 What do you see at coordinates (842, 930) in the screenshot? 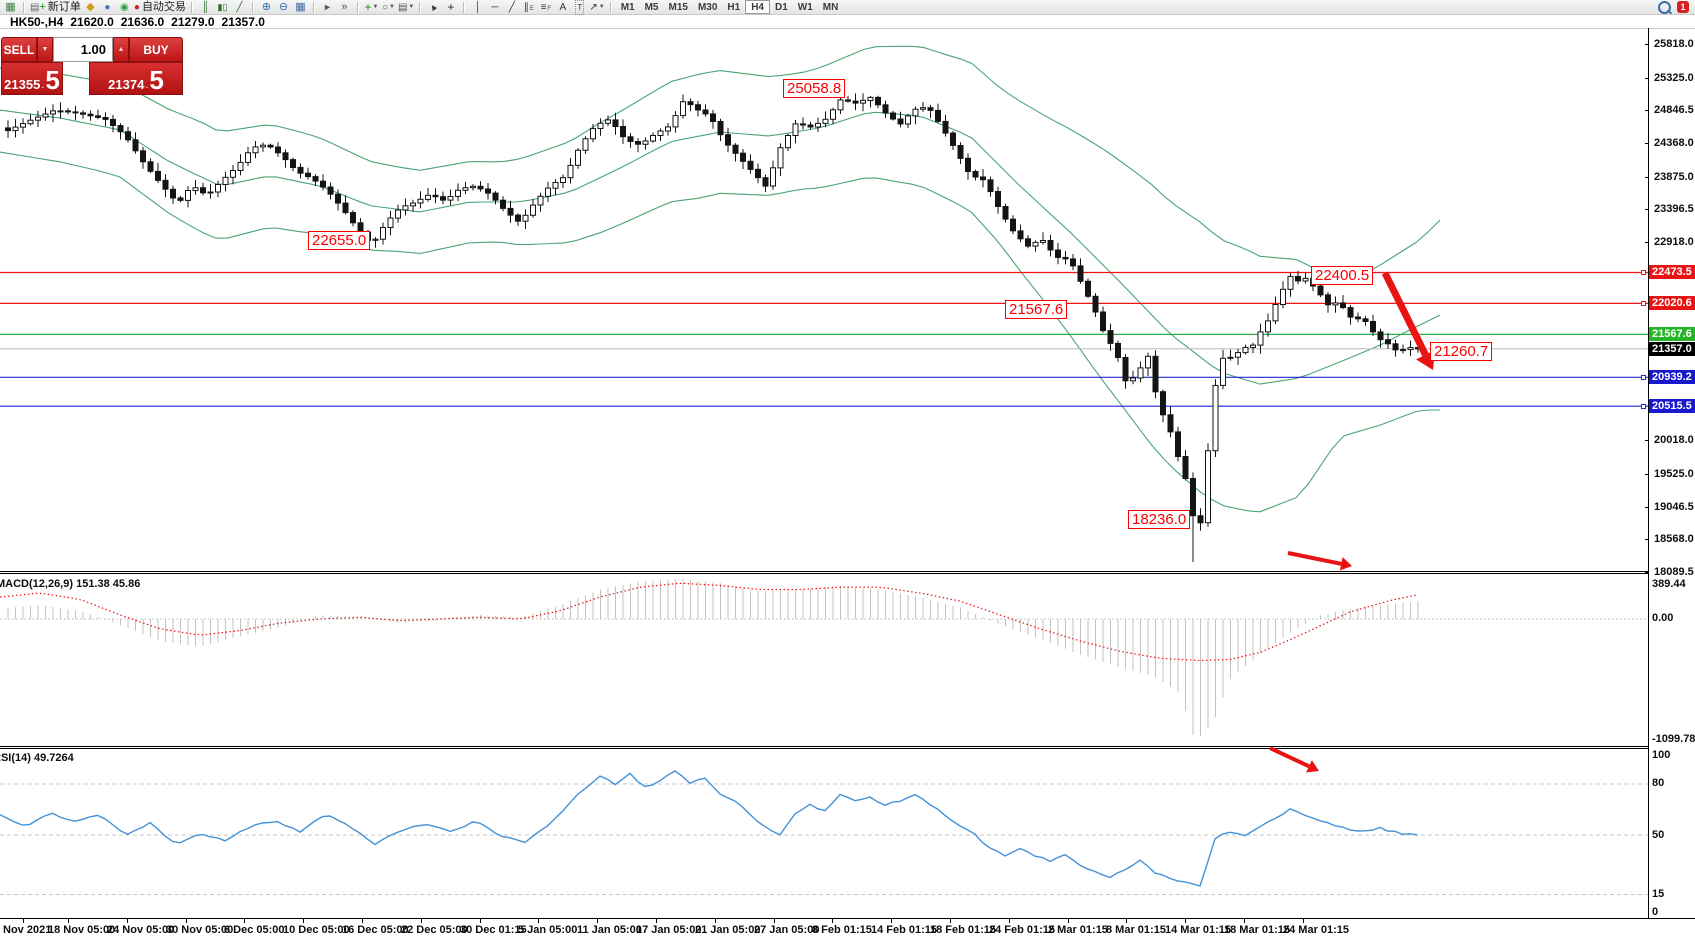
I see `time-axis-label: 8 Feb 01:15` at bounding box center [842, 930].